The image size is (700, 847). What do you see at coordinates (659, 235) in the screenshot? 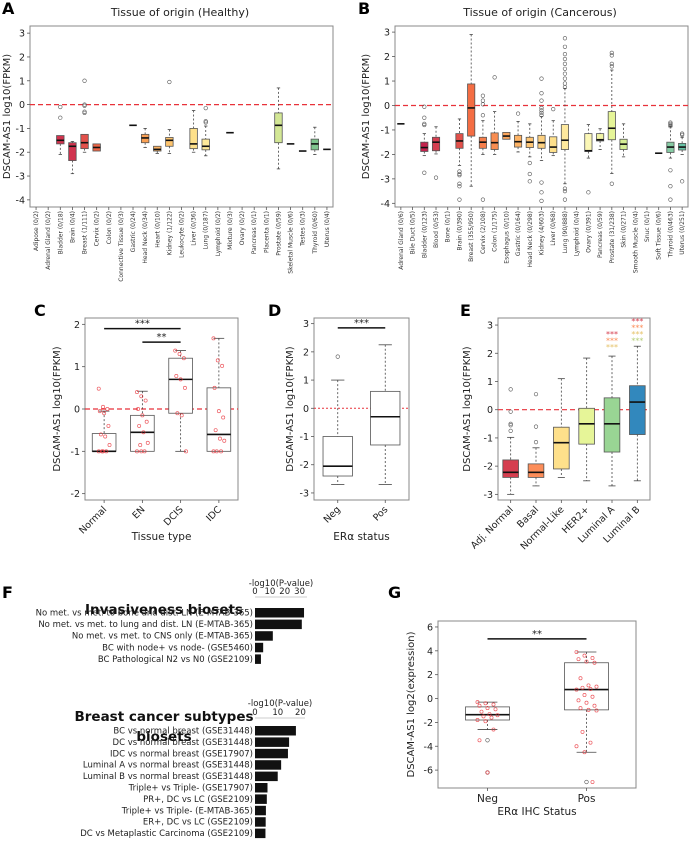
I see `x-tick-label: Soft Tissue (0/6)` at bounding box center [659, 235].